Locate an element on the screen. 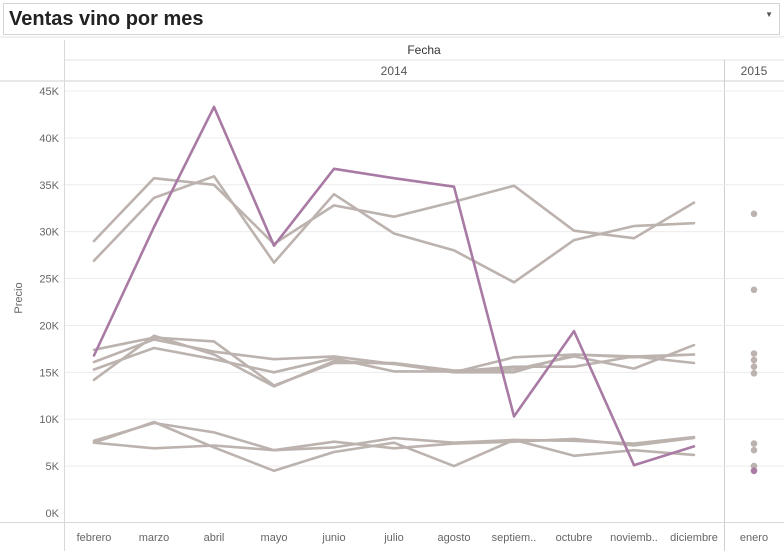 The image size is (784, 551). x-tick-label: abril is located at coordinates (214, 538).